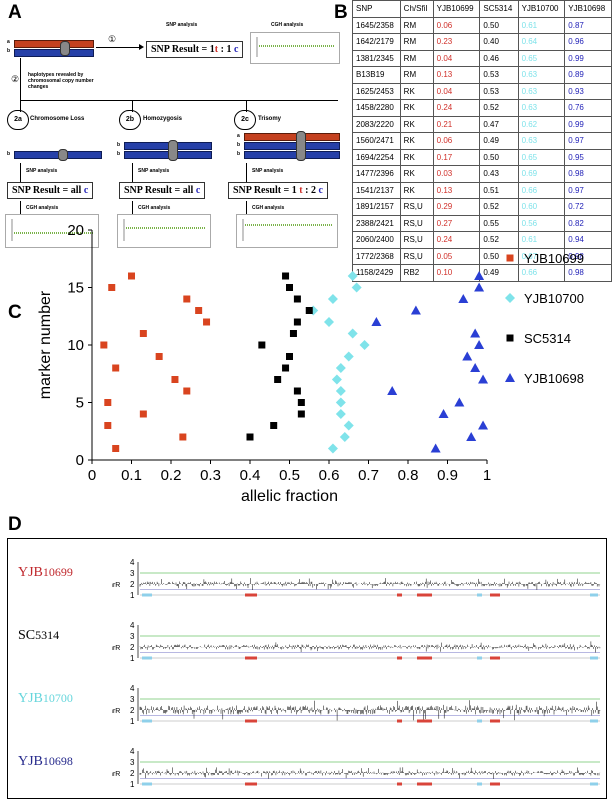 The width and height of the screenshot is (612, 800). What do you see at coordinates (499, 190) in the screenshot?
I see `sc5314-cell: 0.51` at bounding box center [499, 190].